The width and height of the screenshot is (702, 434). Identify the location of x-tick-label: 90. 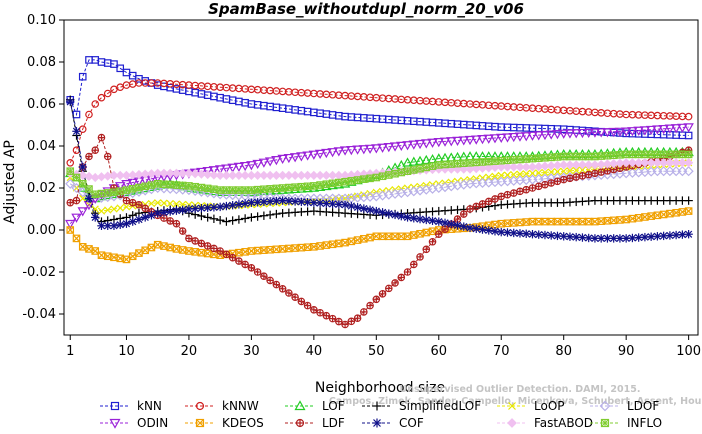
(626, 351).